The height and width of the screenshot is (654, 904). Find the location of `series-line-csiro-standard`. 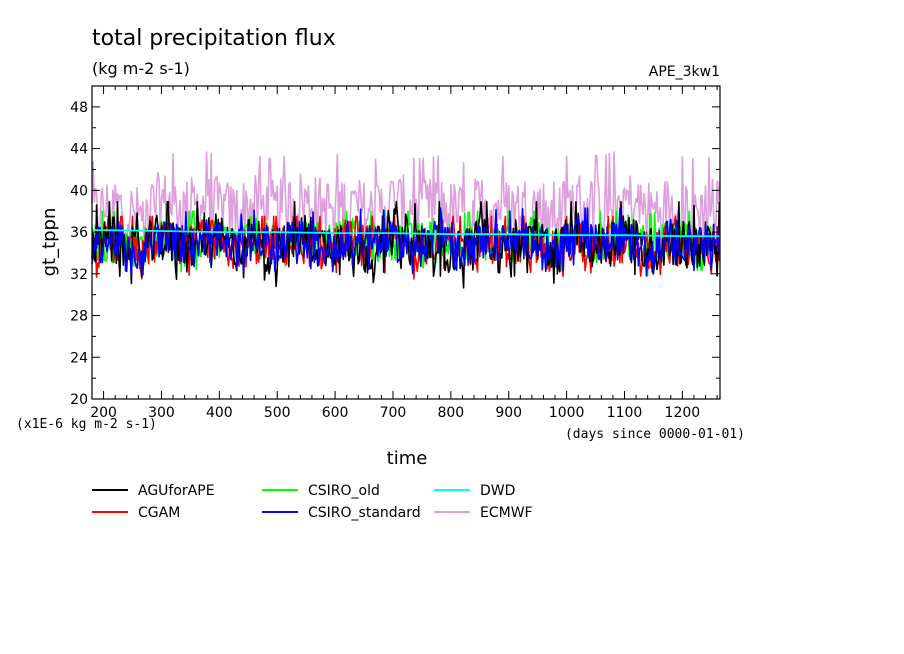

series-line-csiro-standard is located at coordinates (406, 242).